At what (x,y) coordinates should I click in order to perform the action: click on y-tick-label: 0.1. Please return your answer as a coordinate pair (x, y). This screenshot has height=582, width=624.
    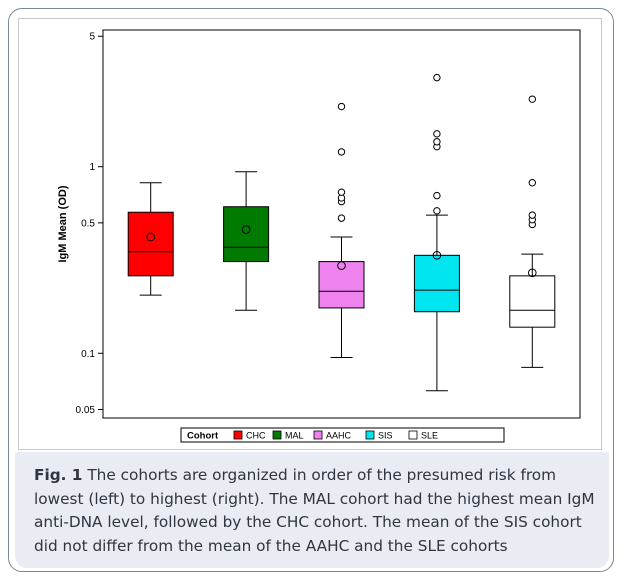
    Looking at the image, I should click on (88, 354).